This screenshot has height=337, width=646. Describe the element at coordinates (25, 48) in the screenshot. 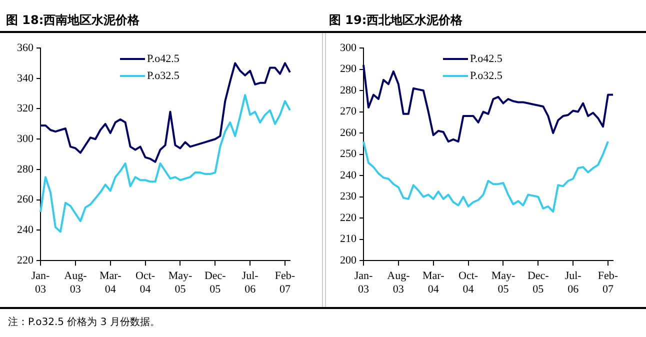

I see `y-tick-label: 360` at that location.